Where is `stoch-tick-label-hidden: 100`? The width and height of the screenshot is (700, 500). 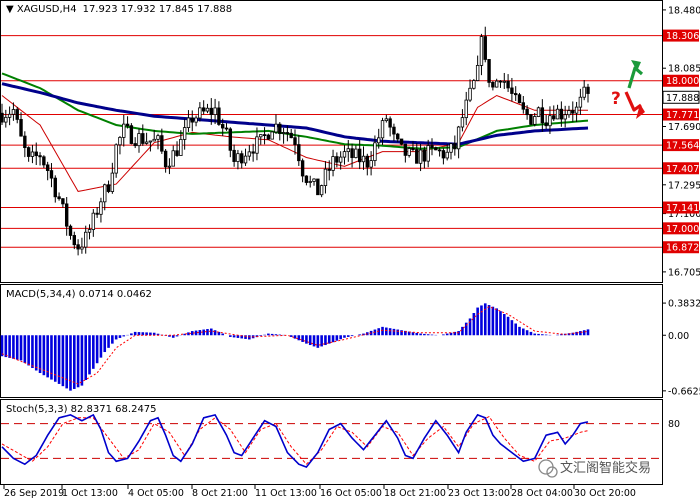
stoch-tick-label-hidden: 100 is located at coordinates (677, 413).